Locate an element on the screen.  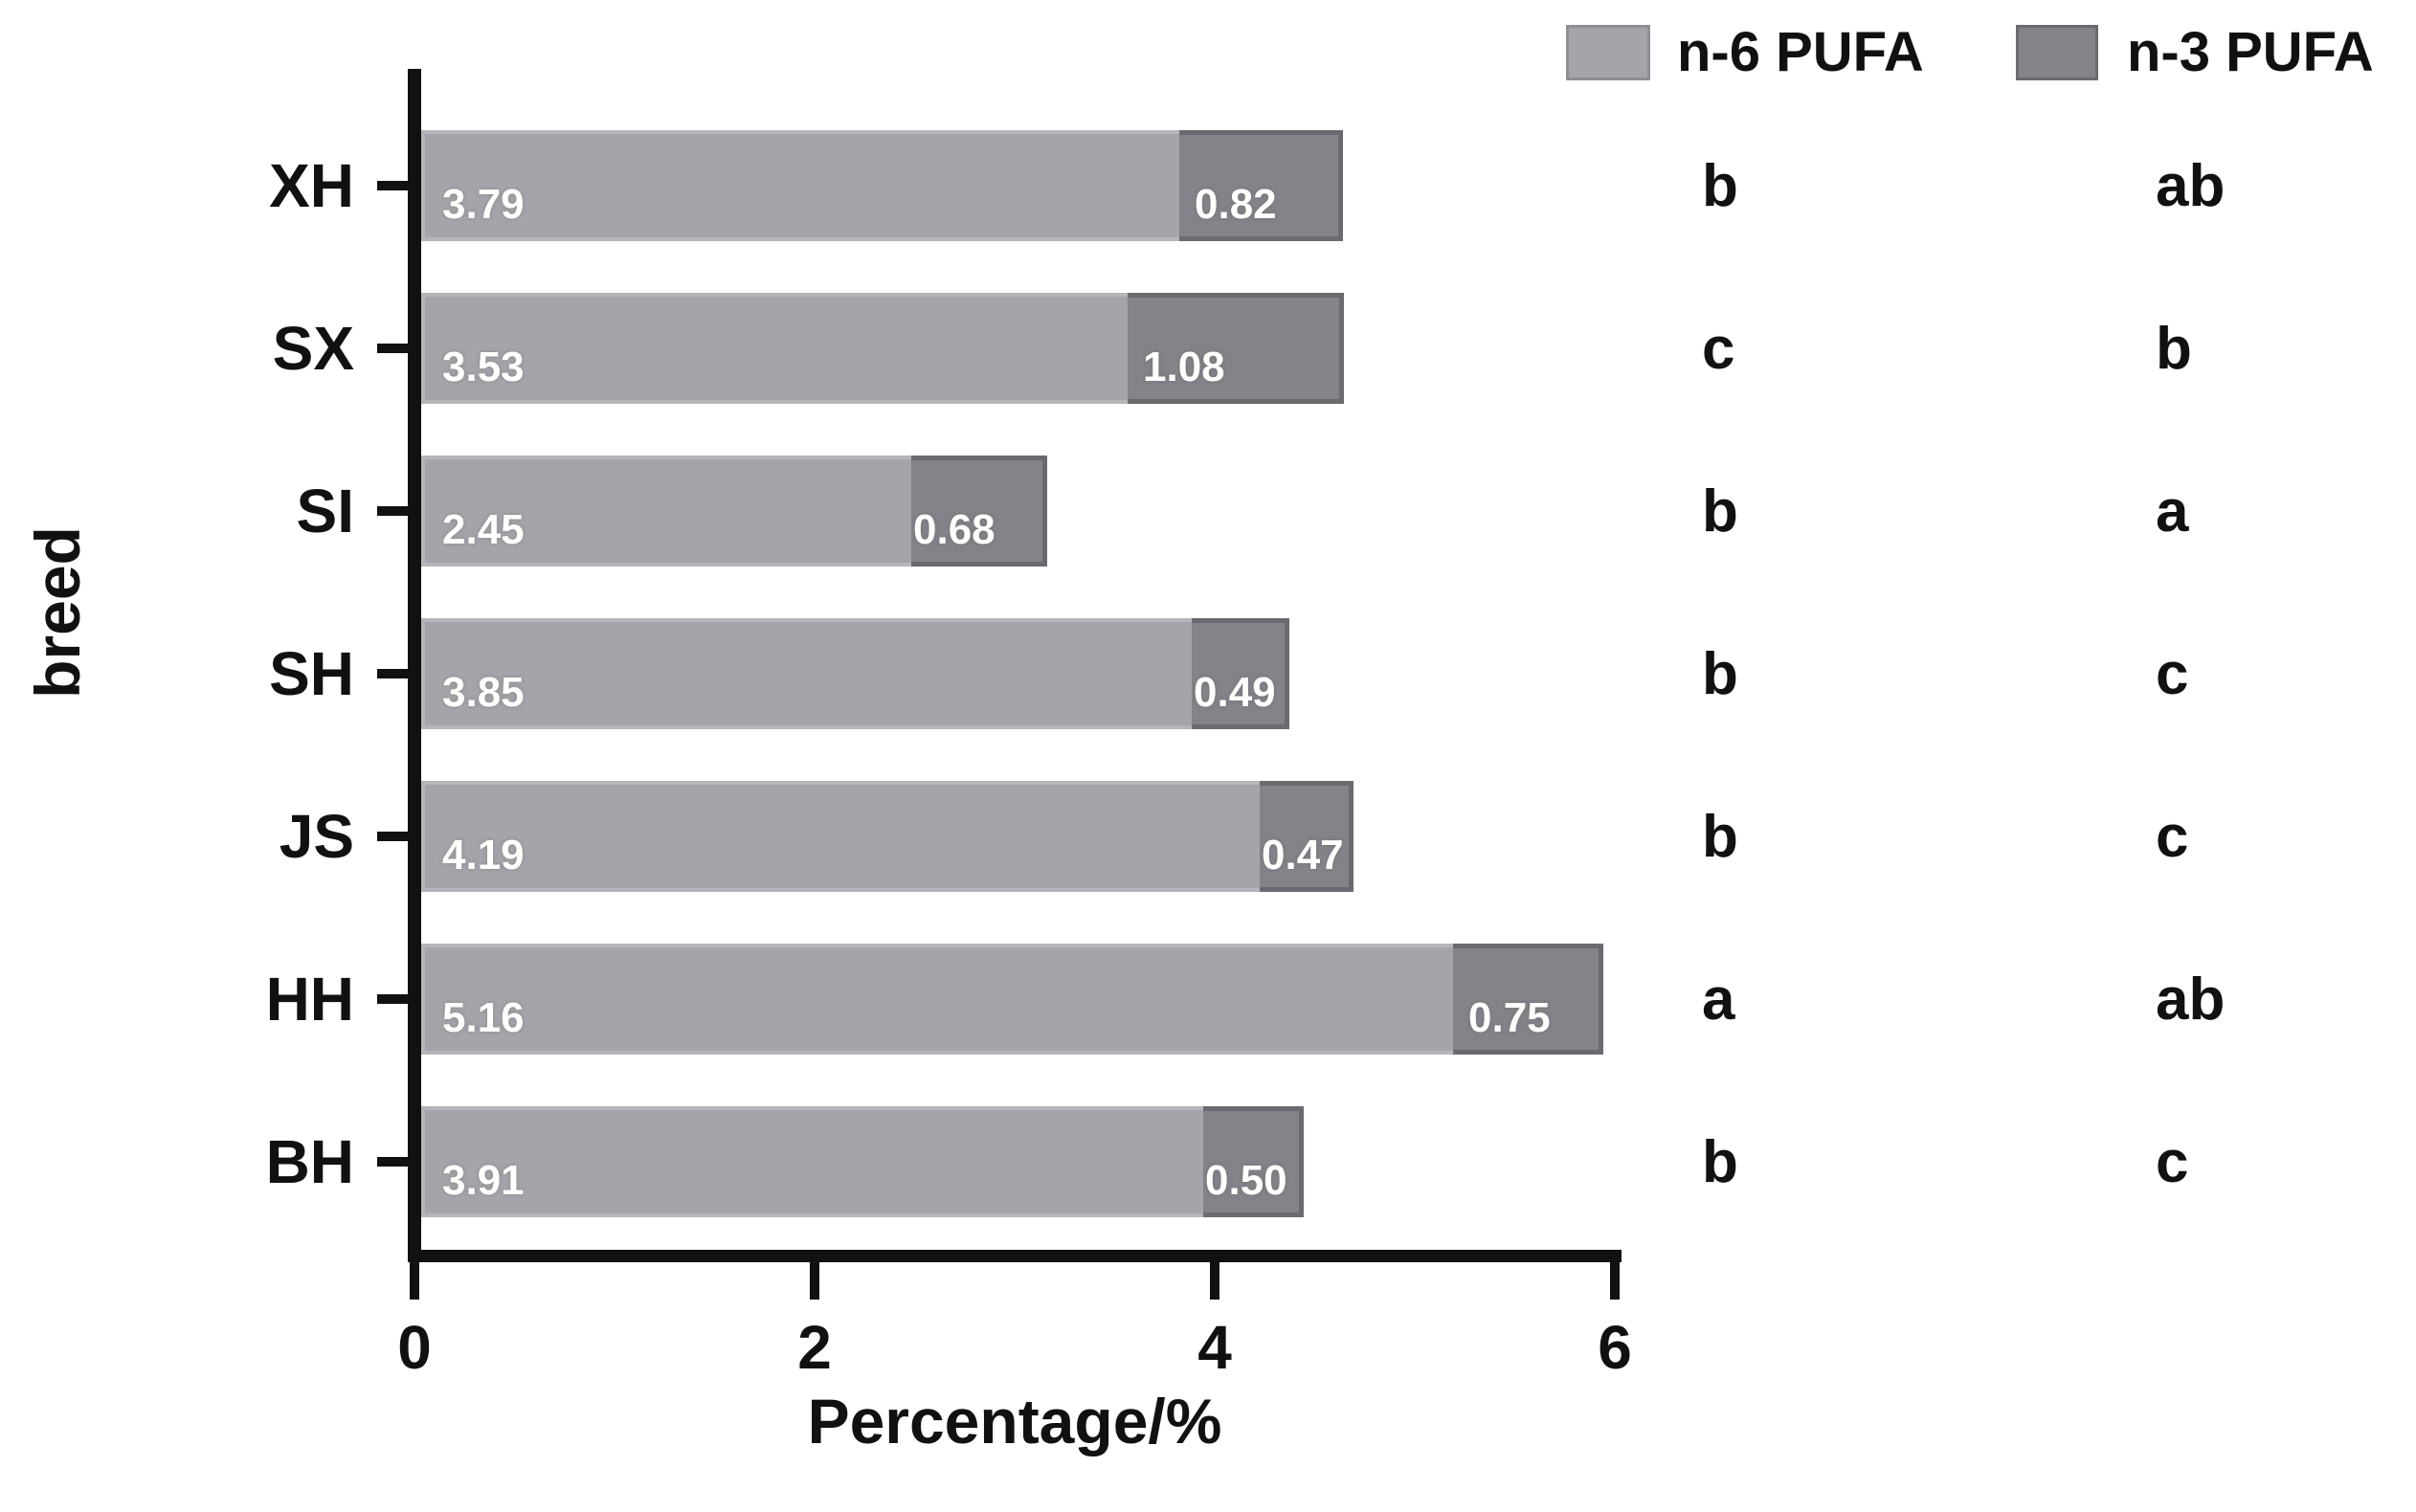
bar-row-JS: 4.19 0.47 is located at coordinates (887, 836).